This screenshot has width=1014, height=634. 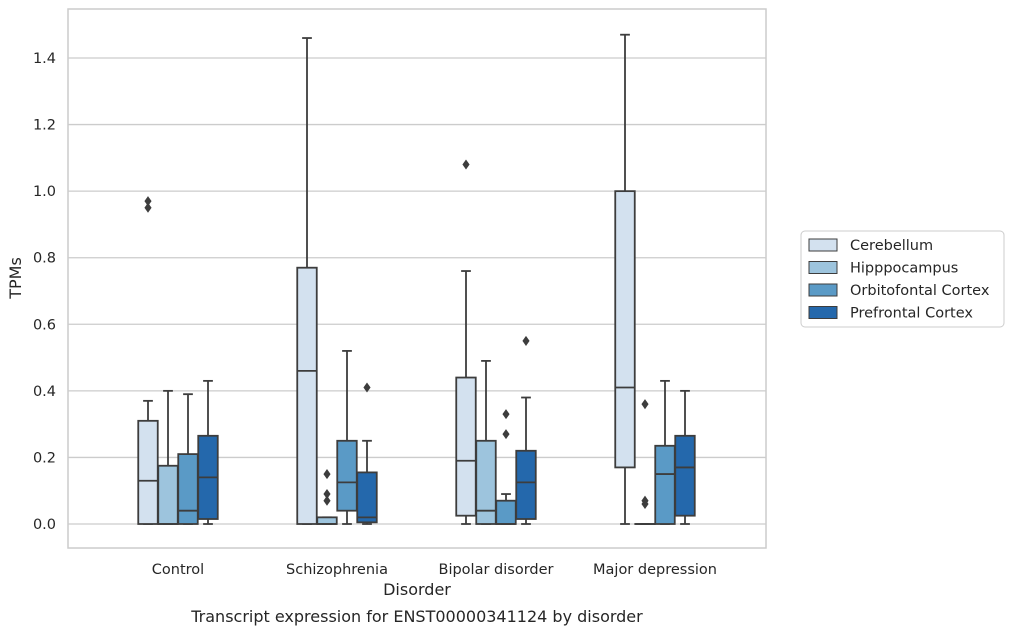 What do you see at coordinates (44, 126) in the screenshot?
I see `y-tick-label: 1.2` at bounding box center [44, 126].